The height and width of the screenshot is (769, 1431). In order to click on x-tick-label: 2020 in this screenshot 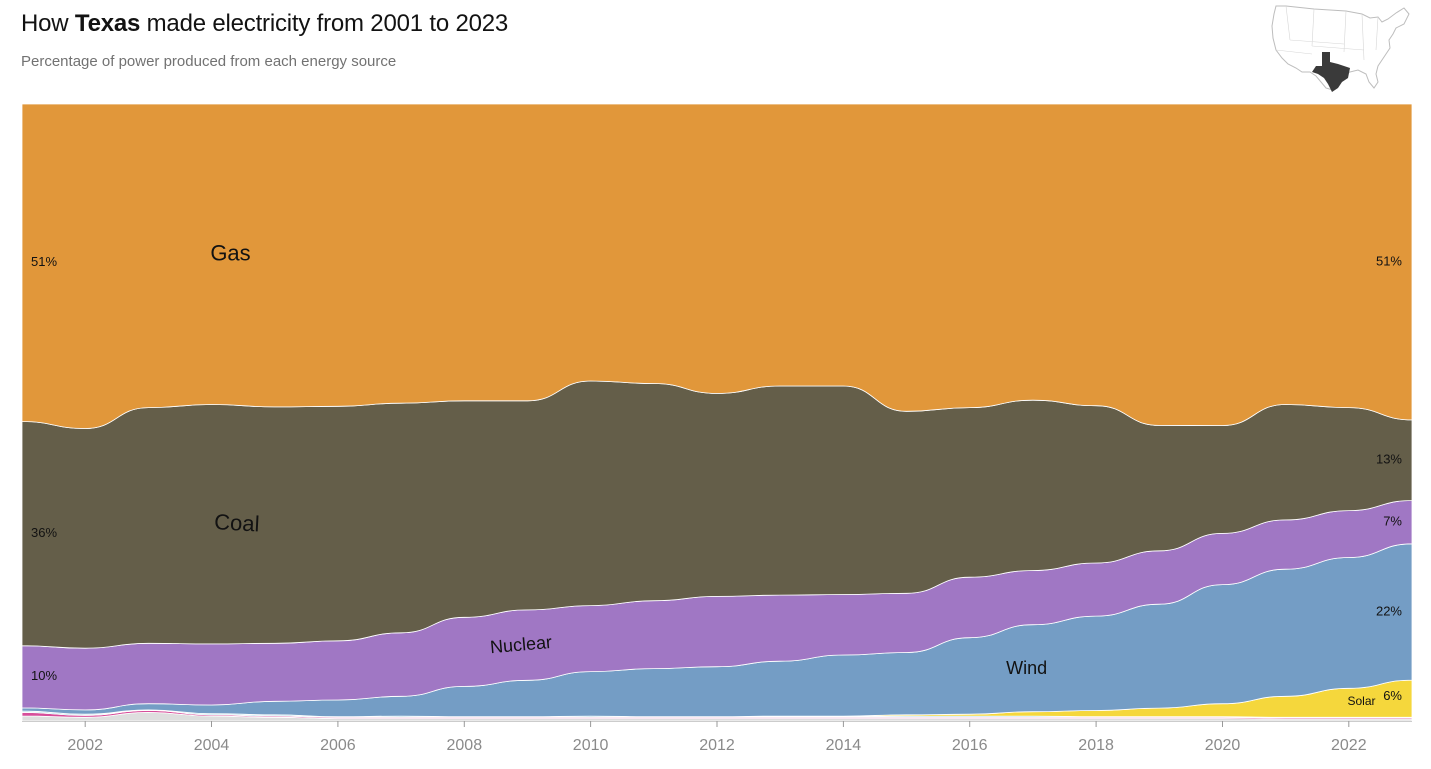, I will do `click(1223, 745)`.